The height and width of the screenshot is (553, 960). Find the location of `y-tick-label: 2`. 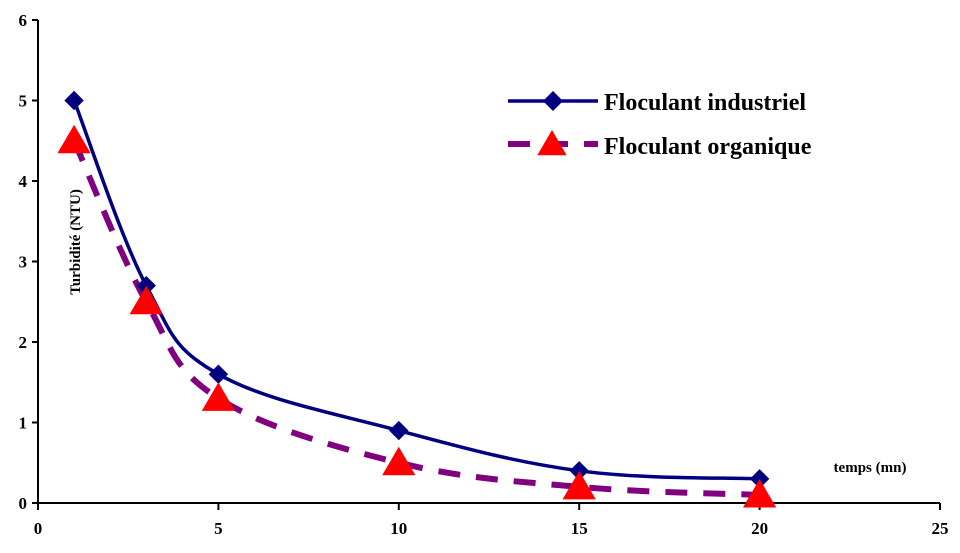

y-tick-label: 2 is located at coordinates (23, 342).